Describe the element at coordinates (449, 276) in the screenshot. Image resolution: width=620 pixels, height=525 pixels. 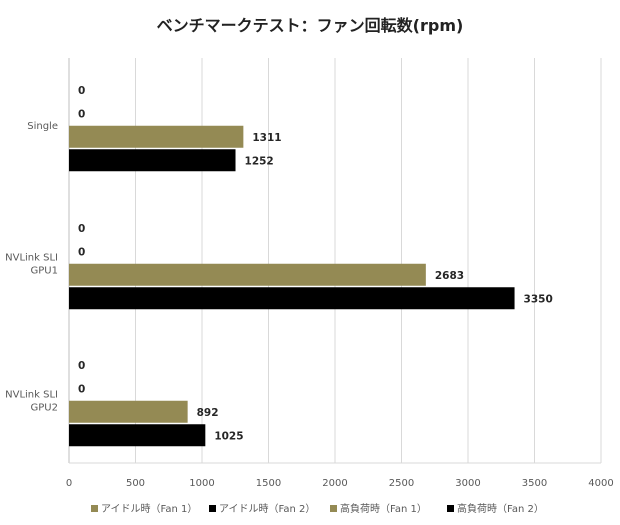
I see `data-label: 2683` at that location.